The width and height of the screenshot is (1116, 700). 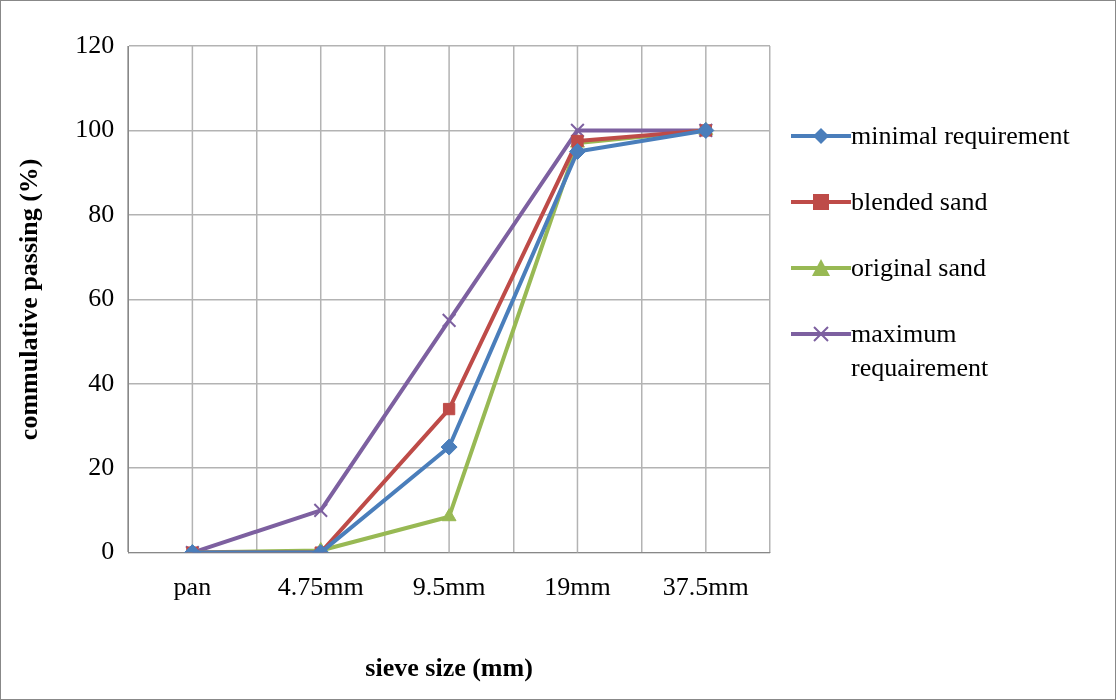 I want to click on legend-label: blended sand, so click(x=919, y=202).